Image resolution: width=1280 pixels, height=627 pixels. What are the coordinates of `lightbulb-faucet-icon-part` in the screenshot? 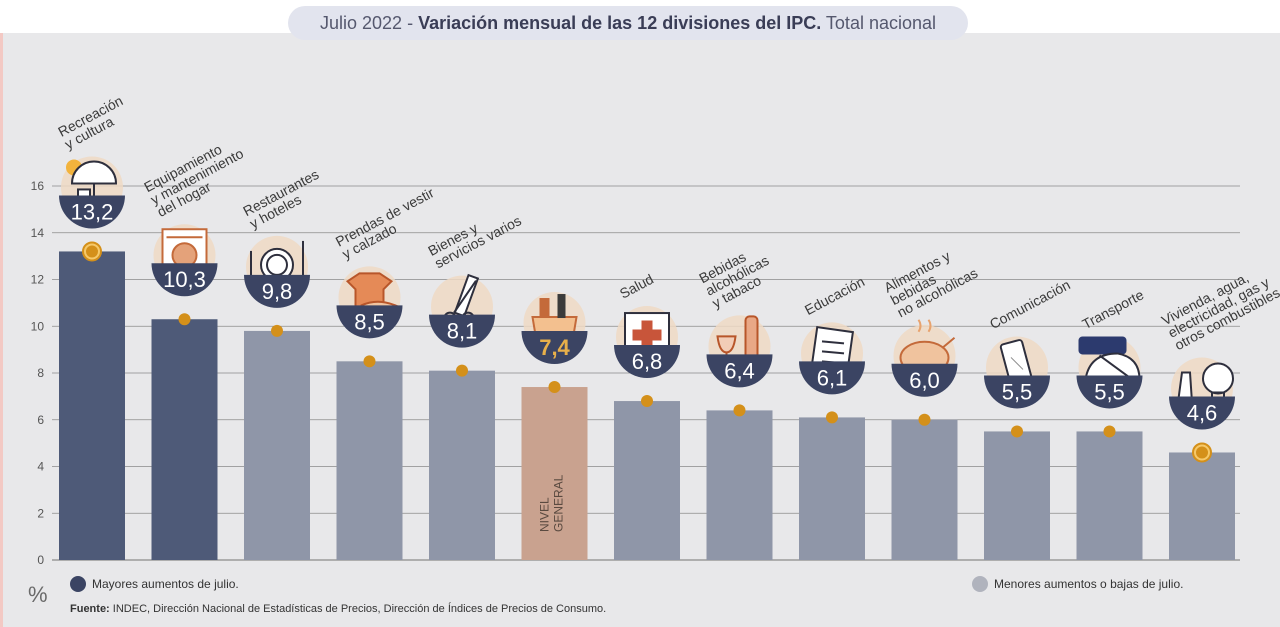 It's located at (1185, 387).